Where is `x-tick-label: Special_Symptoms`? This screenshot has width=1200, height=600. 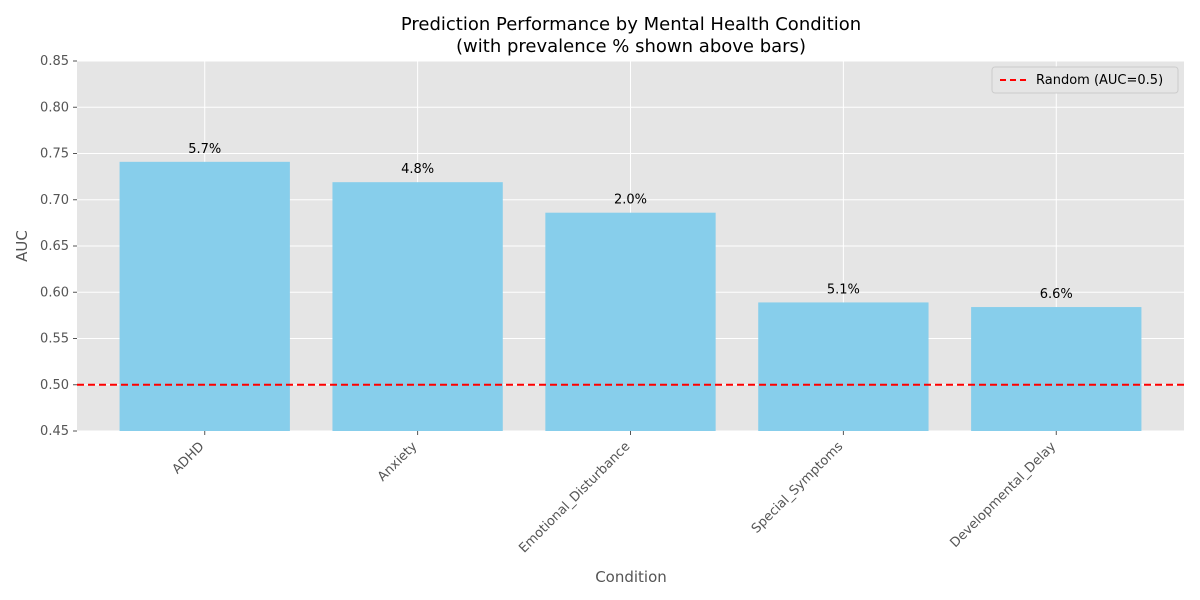 x-tick-label: Special_Symptoms is located at coordinates (798, 488).